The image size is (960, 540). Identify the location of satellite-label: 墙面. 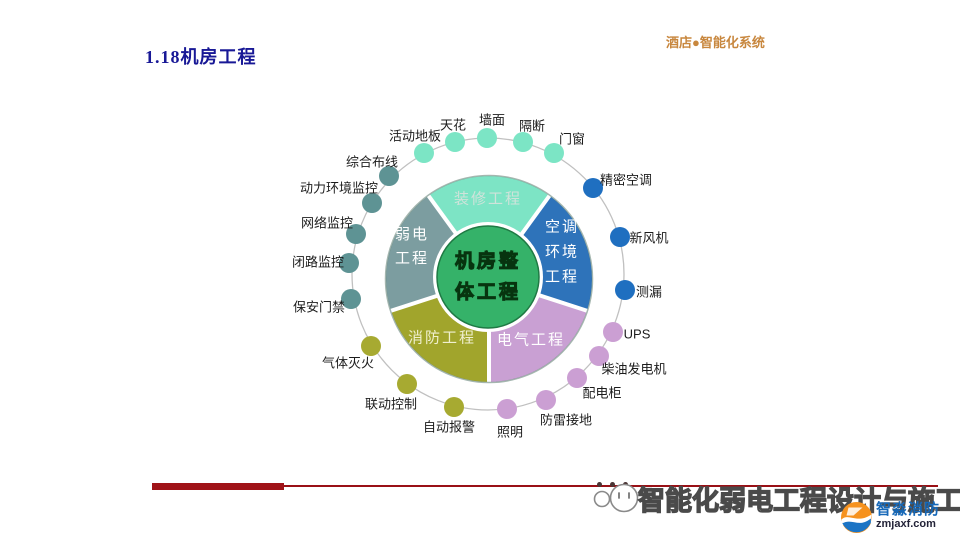
(492, 120).